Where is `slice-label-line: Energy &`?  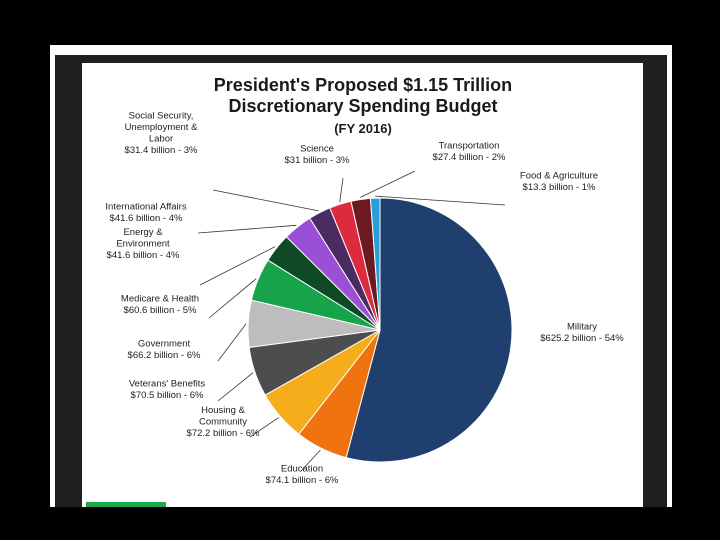
slice-label-line: Energy & is located at coordinates (143, 232).